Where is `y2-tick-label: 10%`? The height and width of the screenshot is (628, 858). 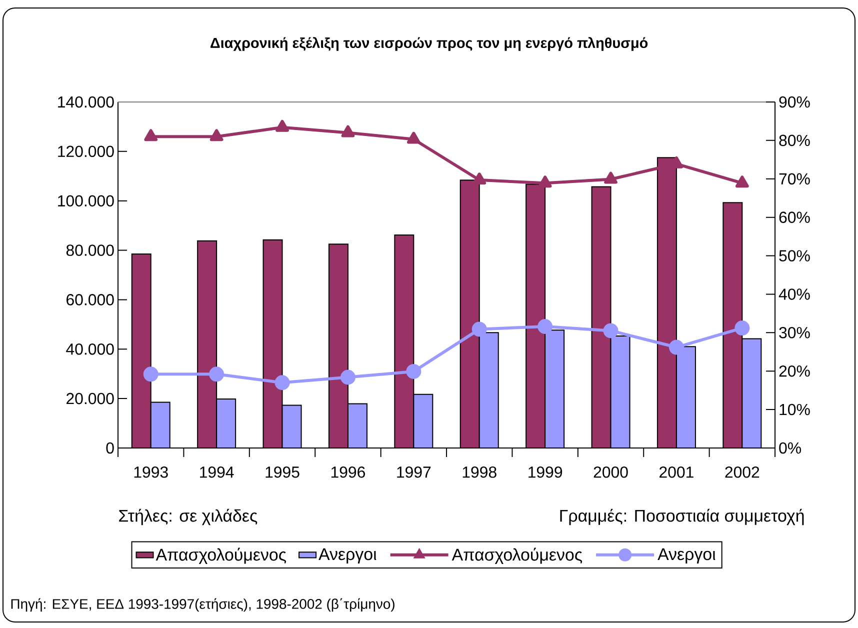 y2-tick-label: 10% is located at coordinates (795, 410).